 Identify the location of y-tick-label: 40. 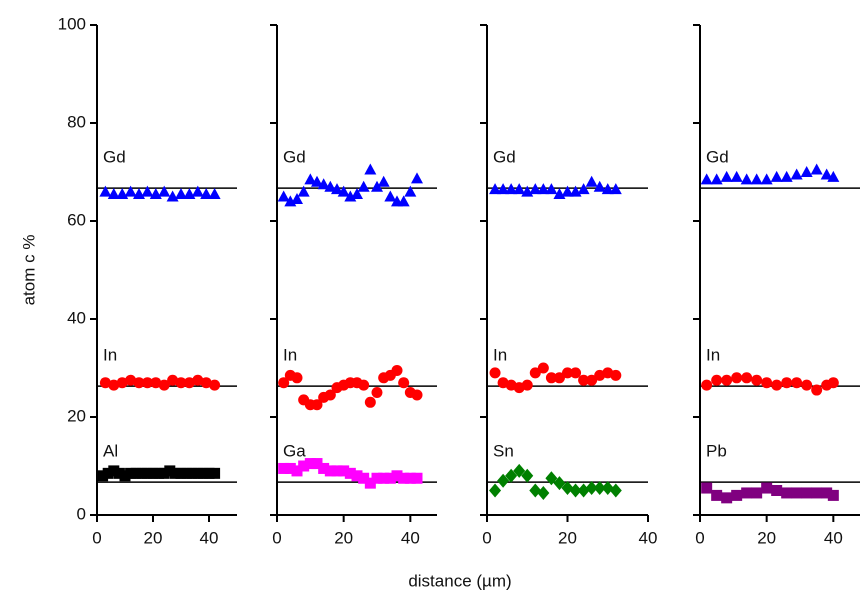
(76, 317).